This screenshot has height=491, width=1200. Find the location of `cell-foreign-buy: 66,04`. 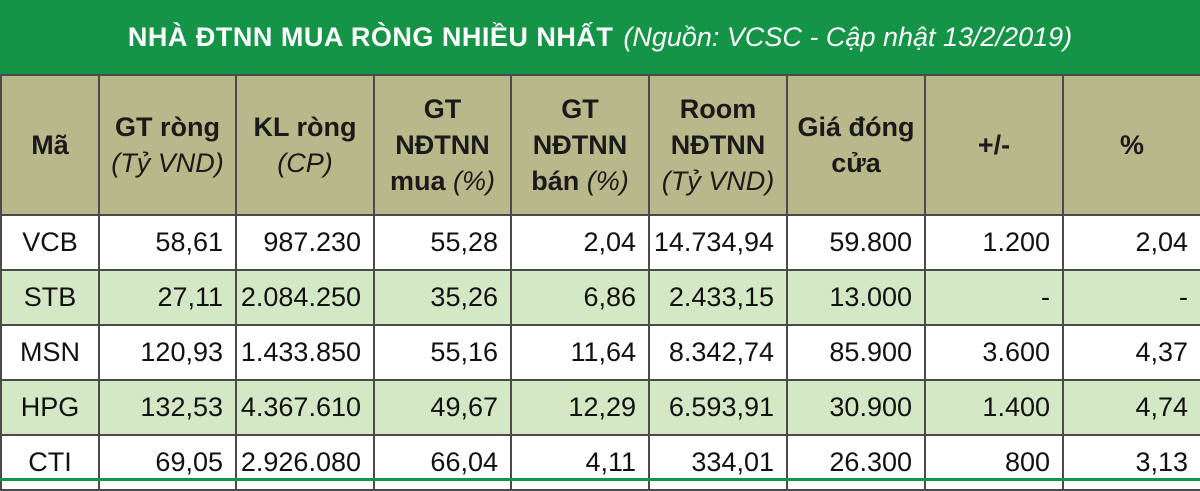

cell-foreign-buy: 66,04 is located at coordinates (442, 462).